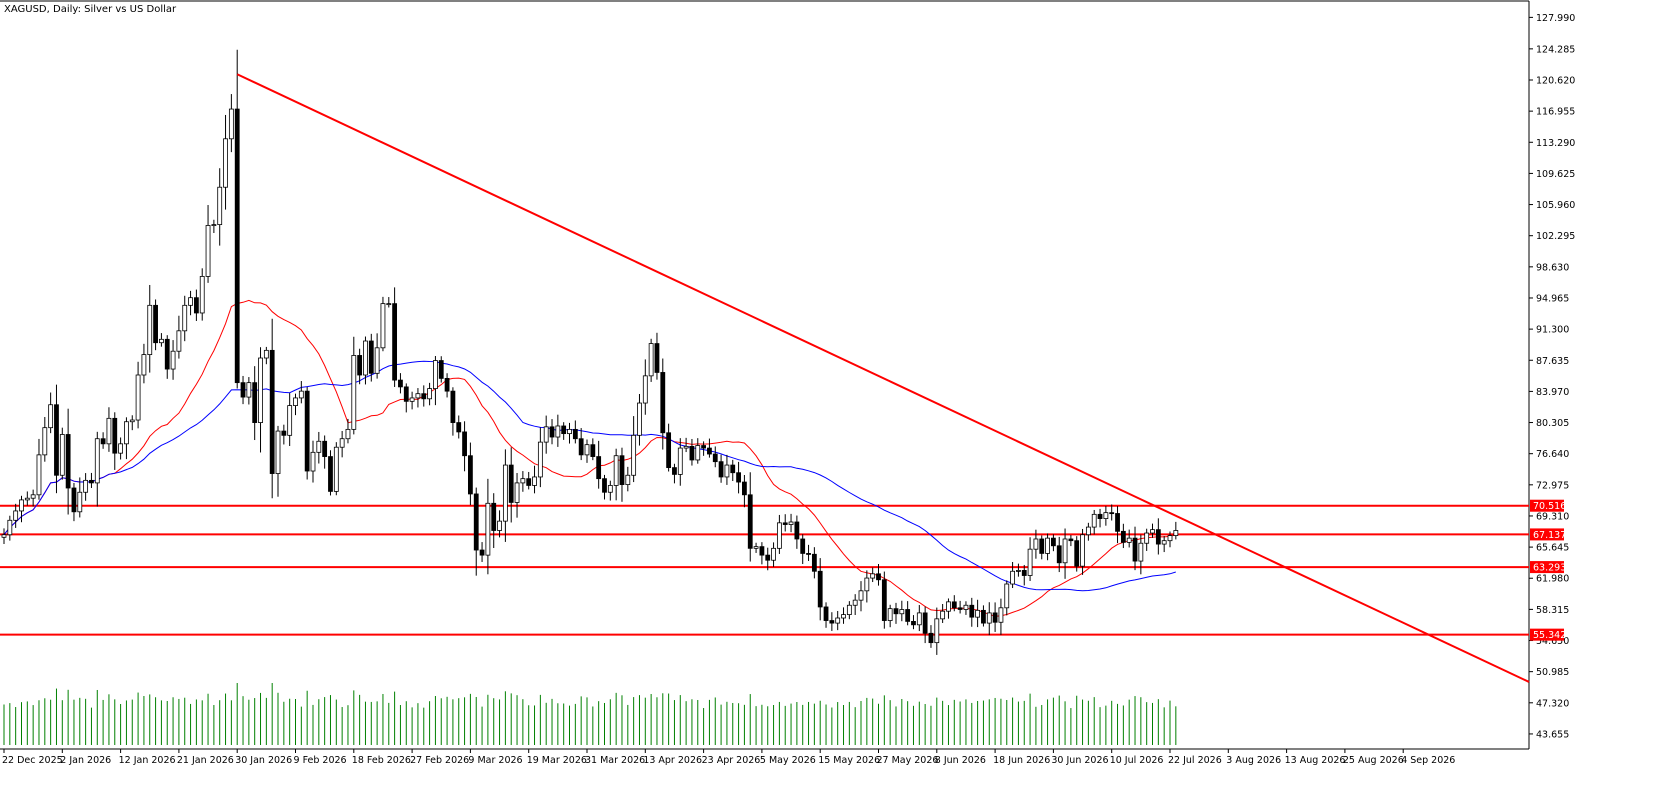 This screenshot has width=1654, height=804. What do you see at coordinates (1547, 505) in the screenshot?
I see `level-label-box` at bounding box center [1547, 505].